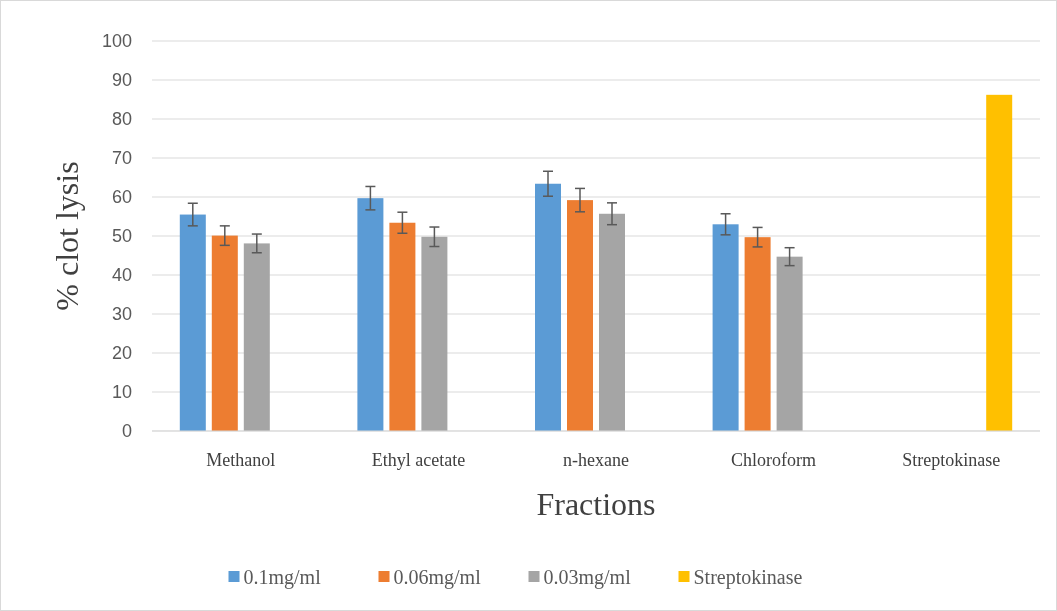 This screenshot has width=1057, height=611. Describe the element at coordinates (121, 197) in the screenshot. I see `y-tick-label: 60` at that location.